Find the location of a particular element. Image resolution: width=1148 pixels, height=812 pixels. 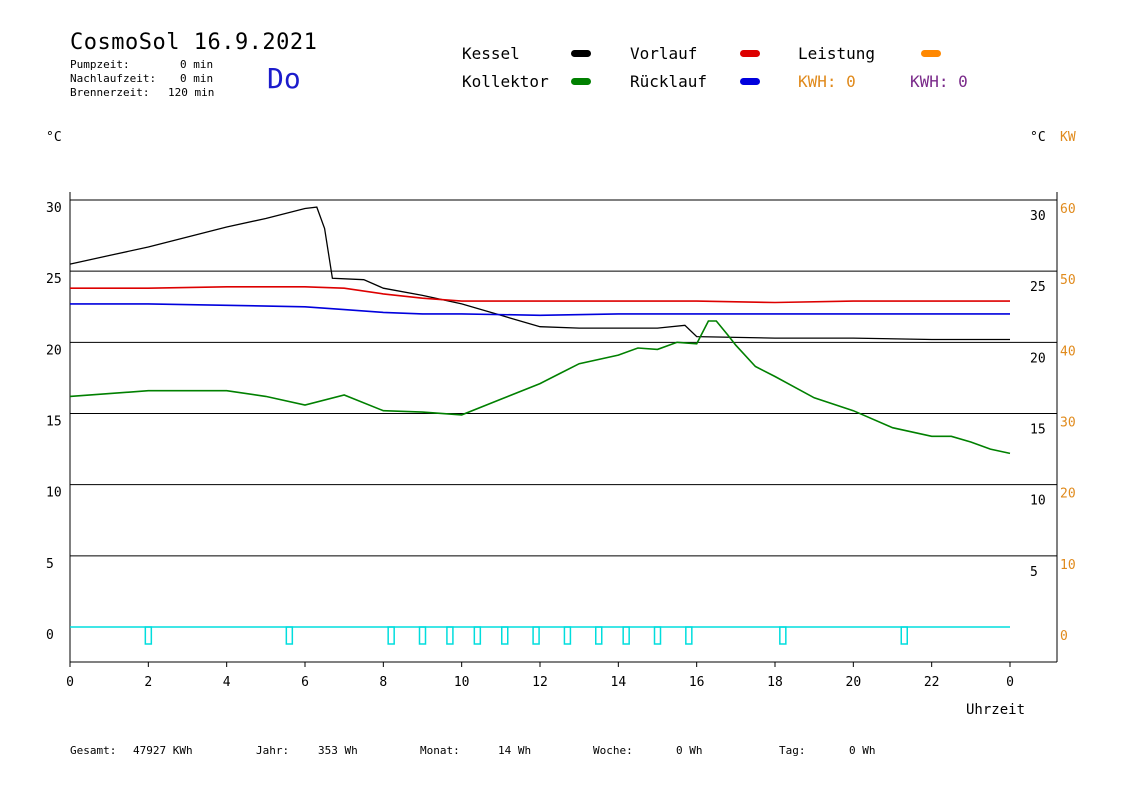

x-tick-label: 14 is located at coordinates (619, 682).